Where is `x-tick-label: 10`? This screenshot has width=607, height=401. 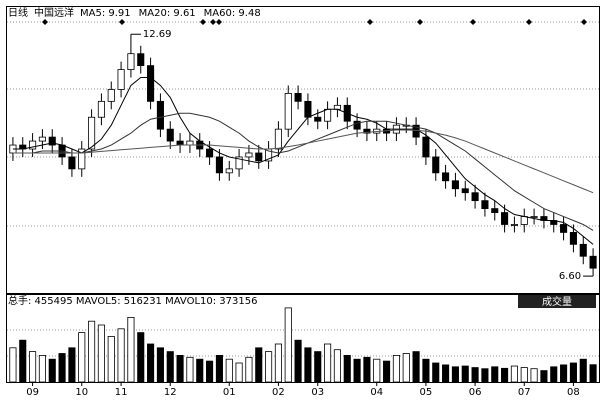 x-tick-label: 10 is located at coordinates (81, 392).